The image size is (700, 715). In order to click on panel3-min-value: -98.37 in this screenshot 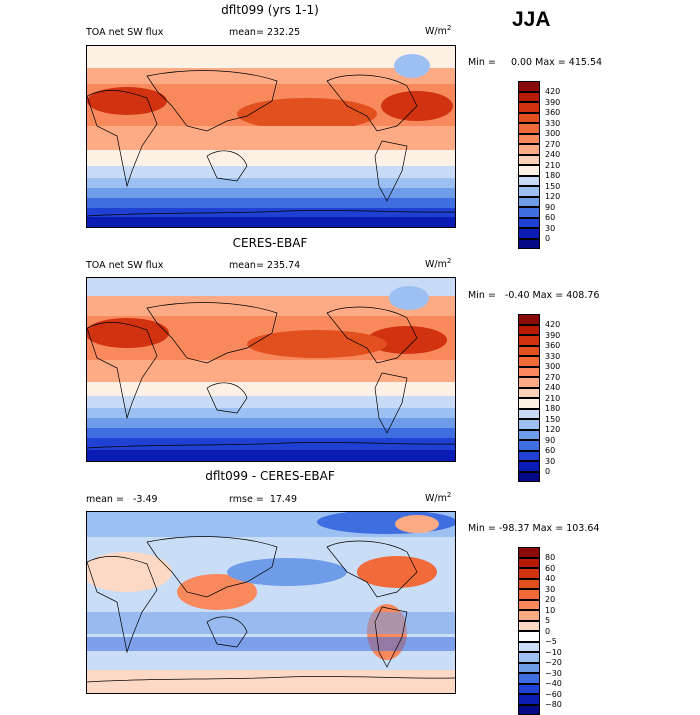, I will do `click(514, 528)`.